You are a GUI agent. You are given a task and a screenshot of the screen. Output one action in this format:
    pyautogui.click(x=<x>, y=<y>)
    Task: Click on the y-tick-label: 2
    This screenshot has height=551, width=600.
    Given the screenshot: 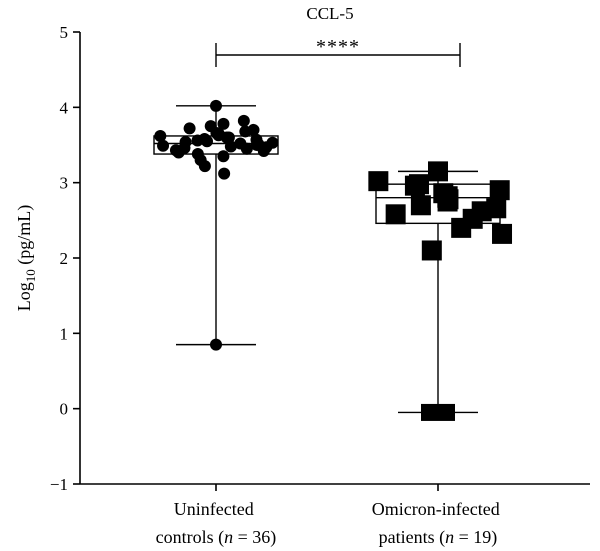 What is the action you would take?
    pyautogui.click(x=64, y=258)
    